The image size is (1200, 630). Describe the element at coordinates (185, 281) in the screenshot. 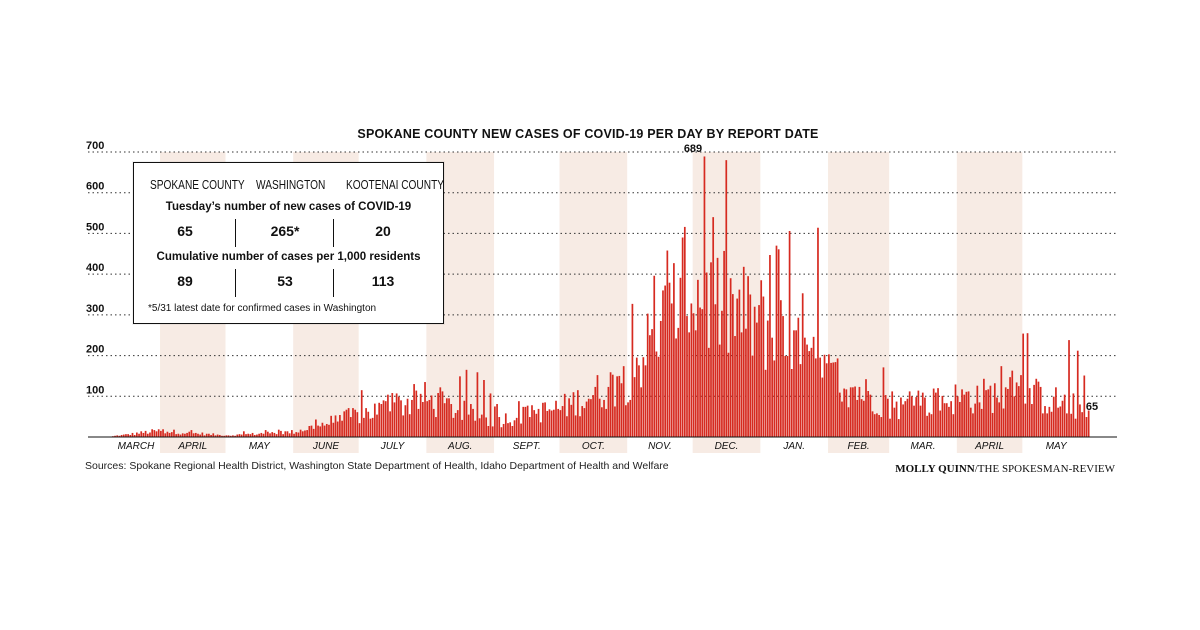

I see `cumulative-spokane: 89` at that location.